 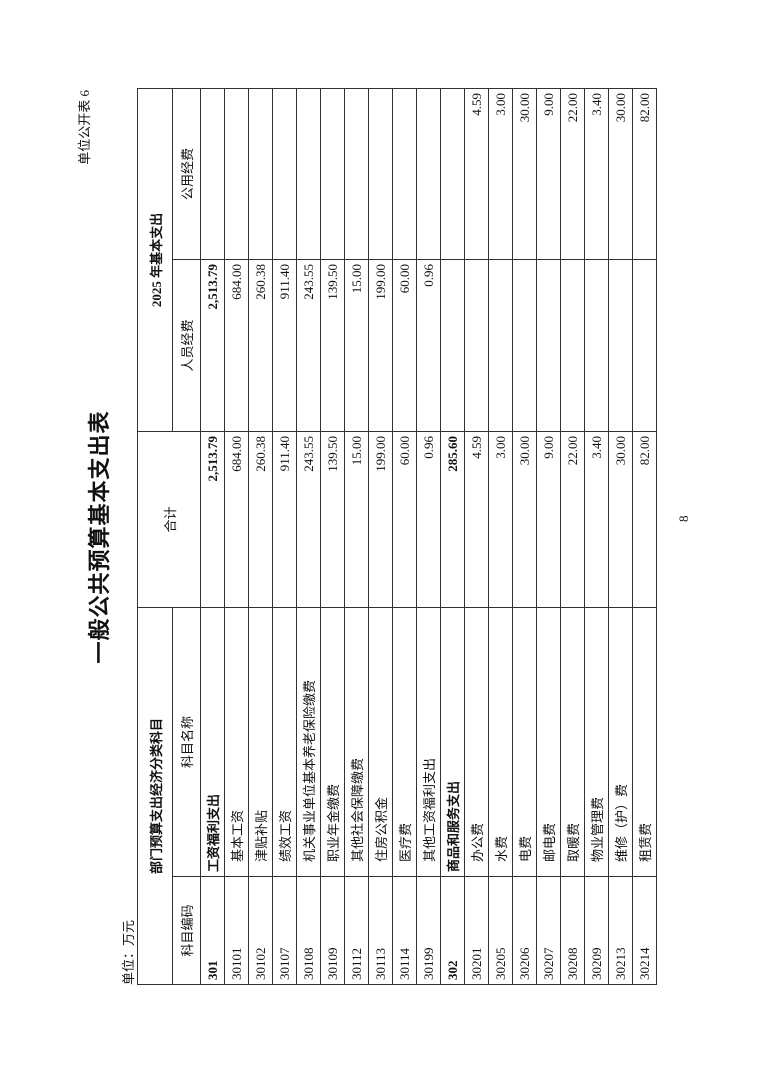 I want to click on code-cell: 30201, so click(x=476, y=930).